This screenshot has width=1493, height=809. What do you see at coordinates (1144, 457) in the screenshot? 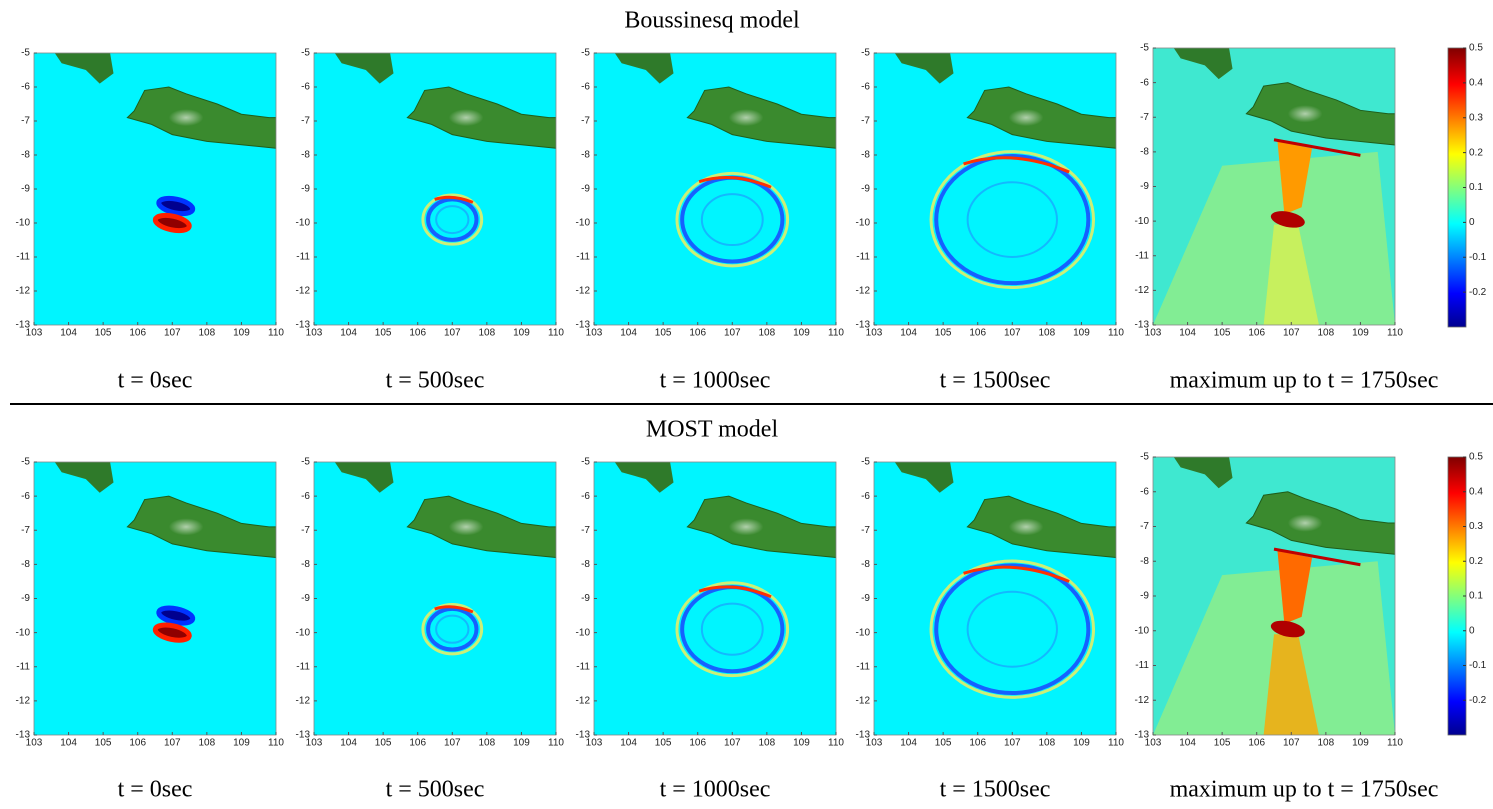
I see `y-tick-label: -5` at bounding box center [1144, 457].